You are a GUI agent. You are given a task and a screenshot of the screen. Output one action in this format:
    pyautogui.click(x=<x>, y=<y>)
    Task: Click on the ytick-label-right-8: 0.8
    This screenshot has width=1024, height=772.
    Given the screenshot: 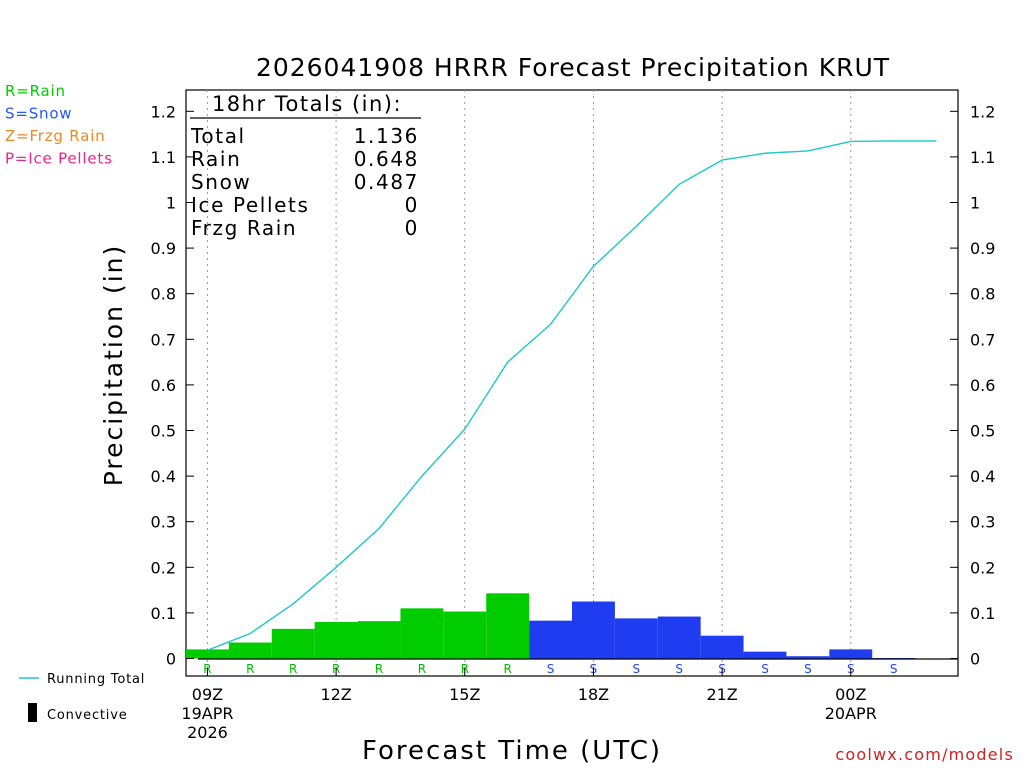 What is the action you would take?
    pyautogui.click(x=982, y=294)
    